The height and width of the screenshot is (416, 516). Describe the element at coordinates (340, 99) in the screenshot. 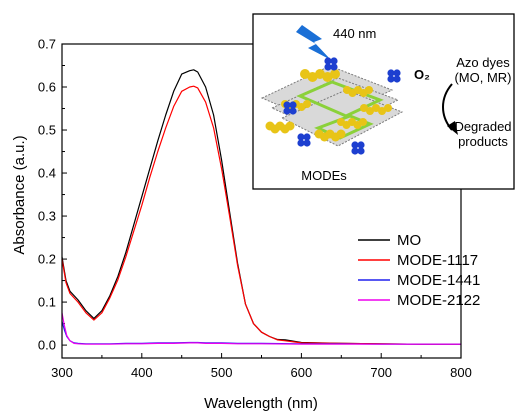

I see `green-ligand` at that location.